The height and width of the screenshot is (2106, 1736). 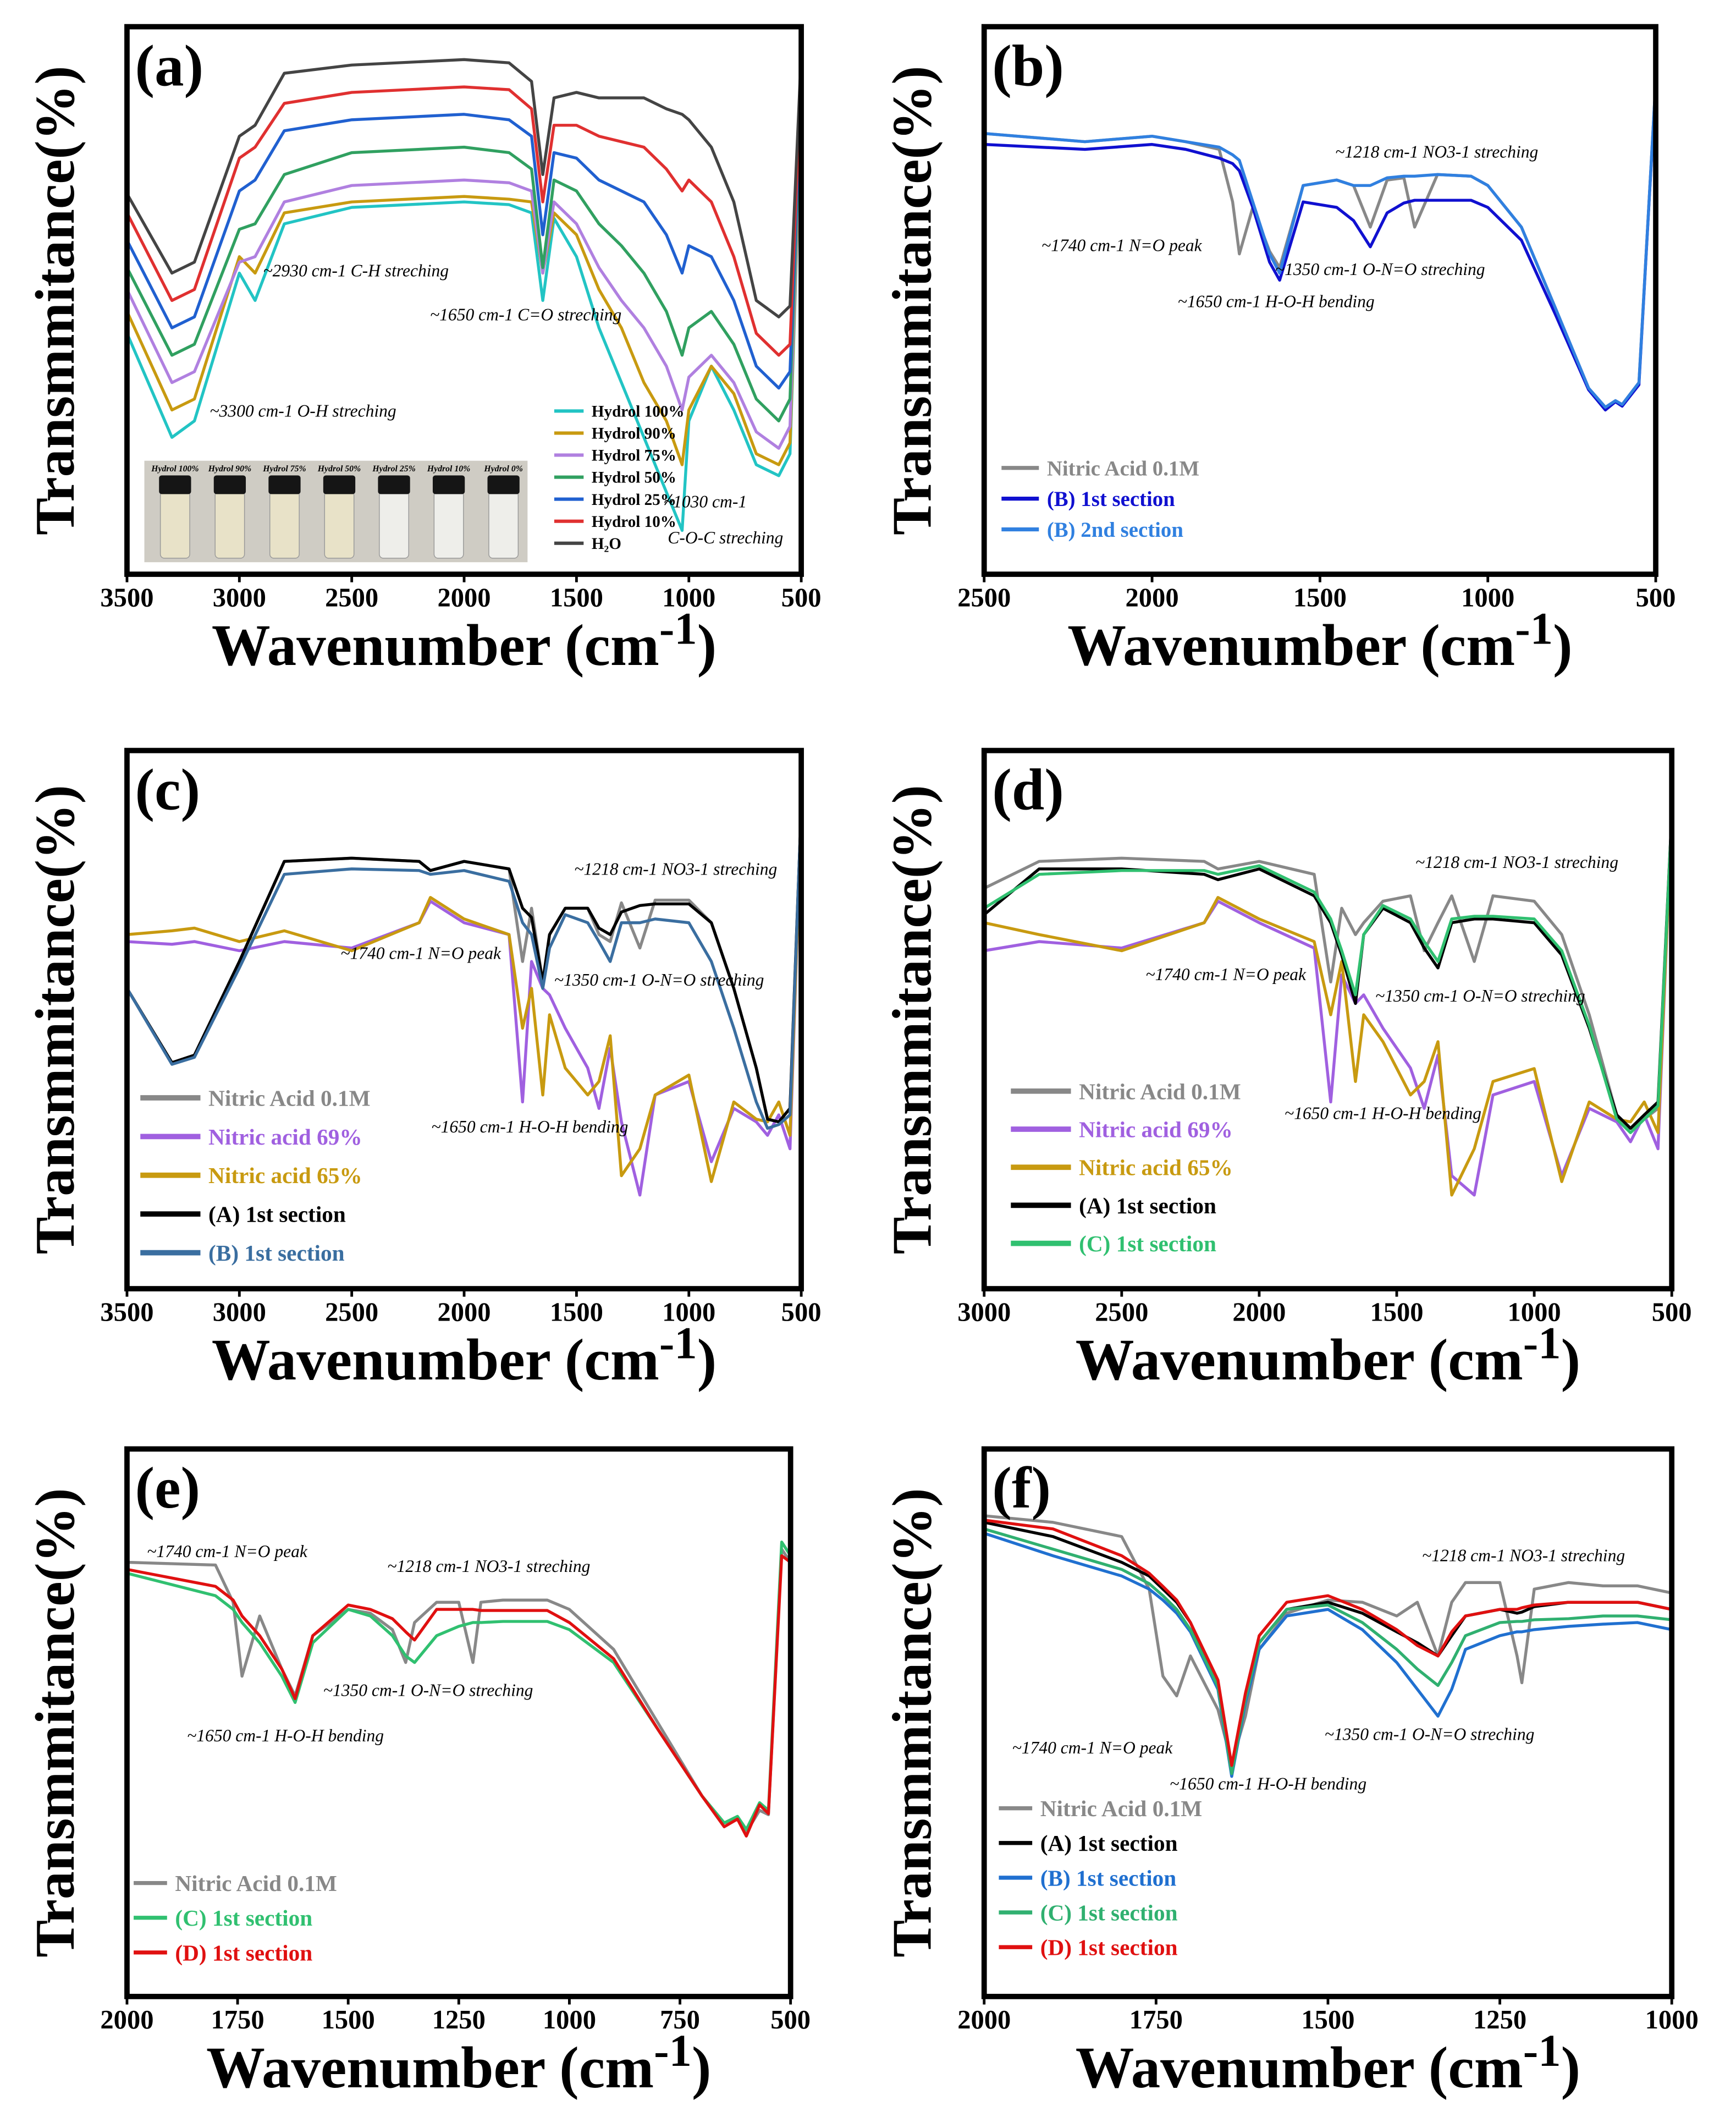 I want to click on panel-label: (e), so click(x=168, y=1489).